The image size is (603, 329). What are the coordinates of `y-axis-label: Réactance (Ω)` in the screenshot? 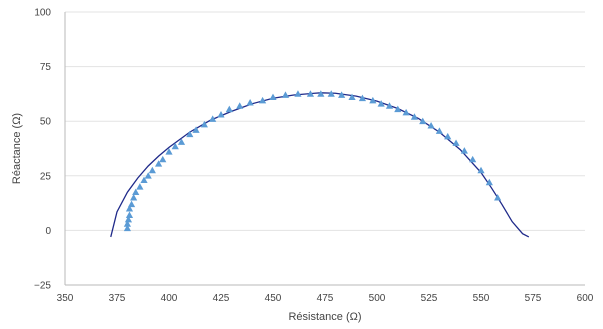 It's located at (17, 148).